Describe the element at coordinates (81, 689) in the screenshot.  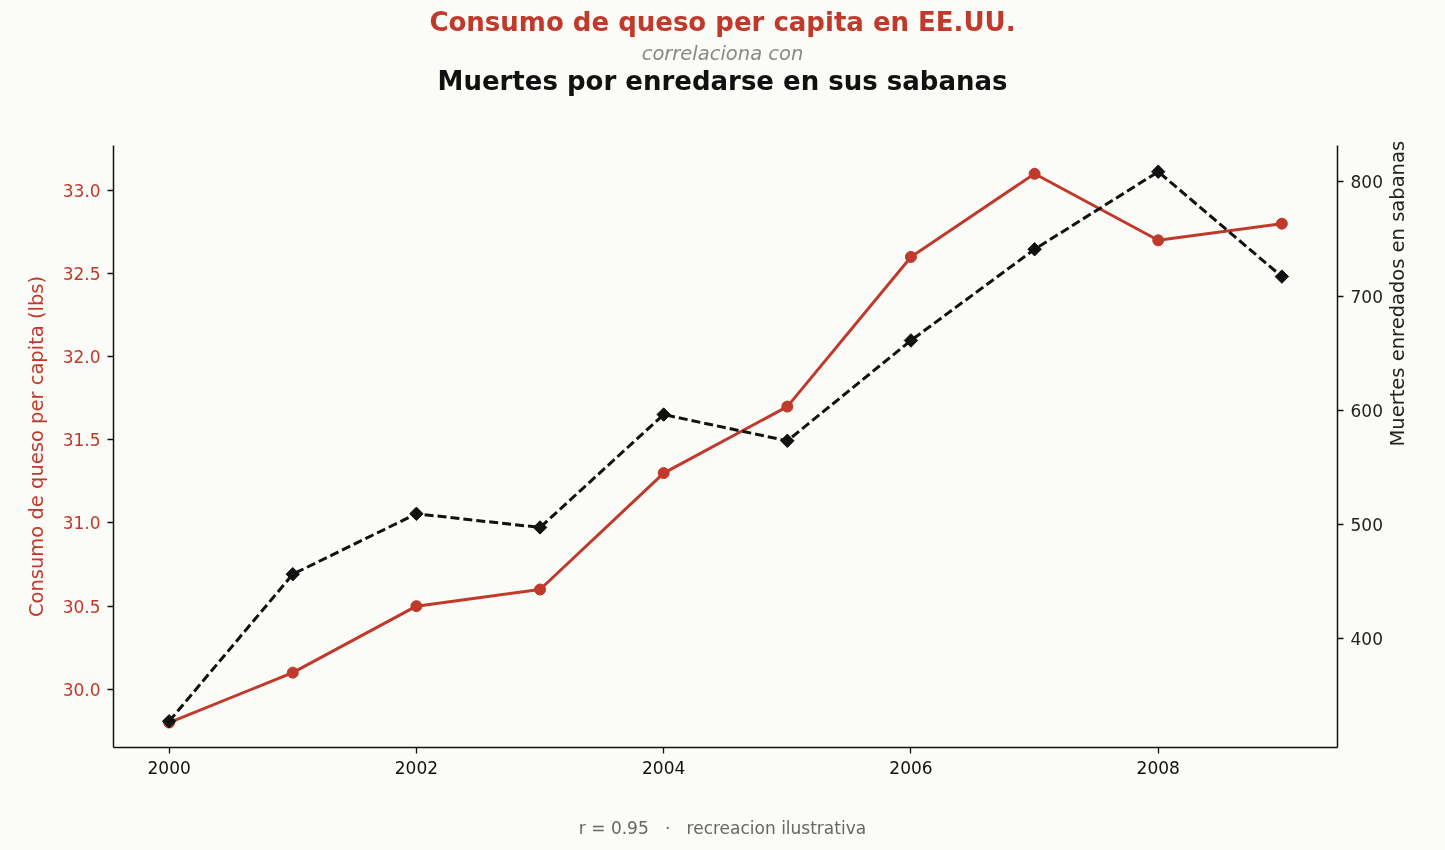
I see `y-tick-label: 30.0` at that location.